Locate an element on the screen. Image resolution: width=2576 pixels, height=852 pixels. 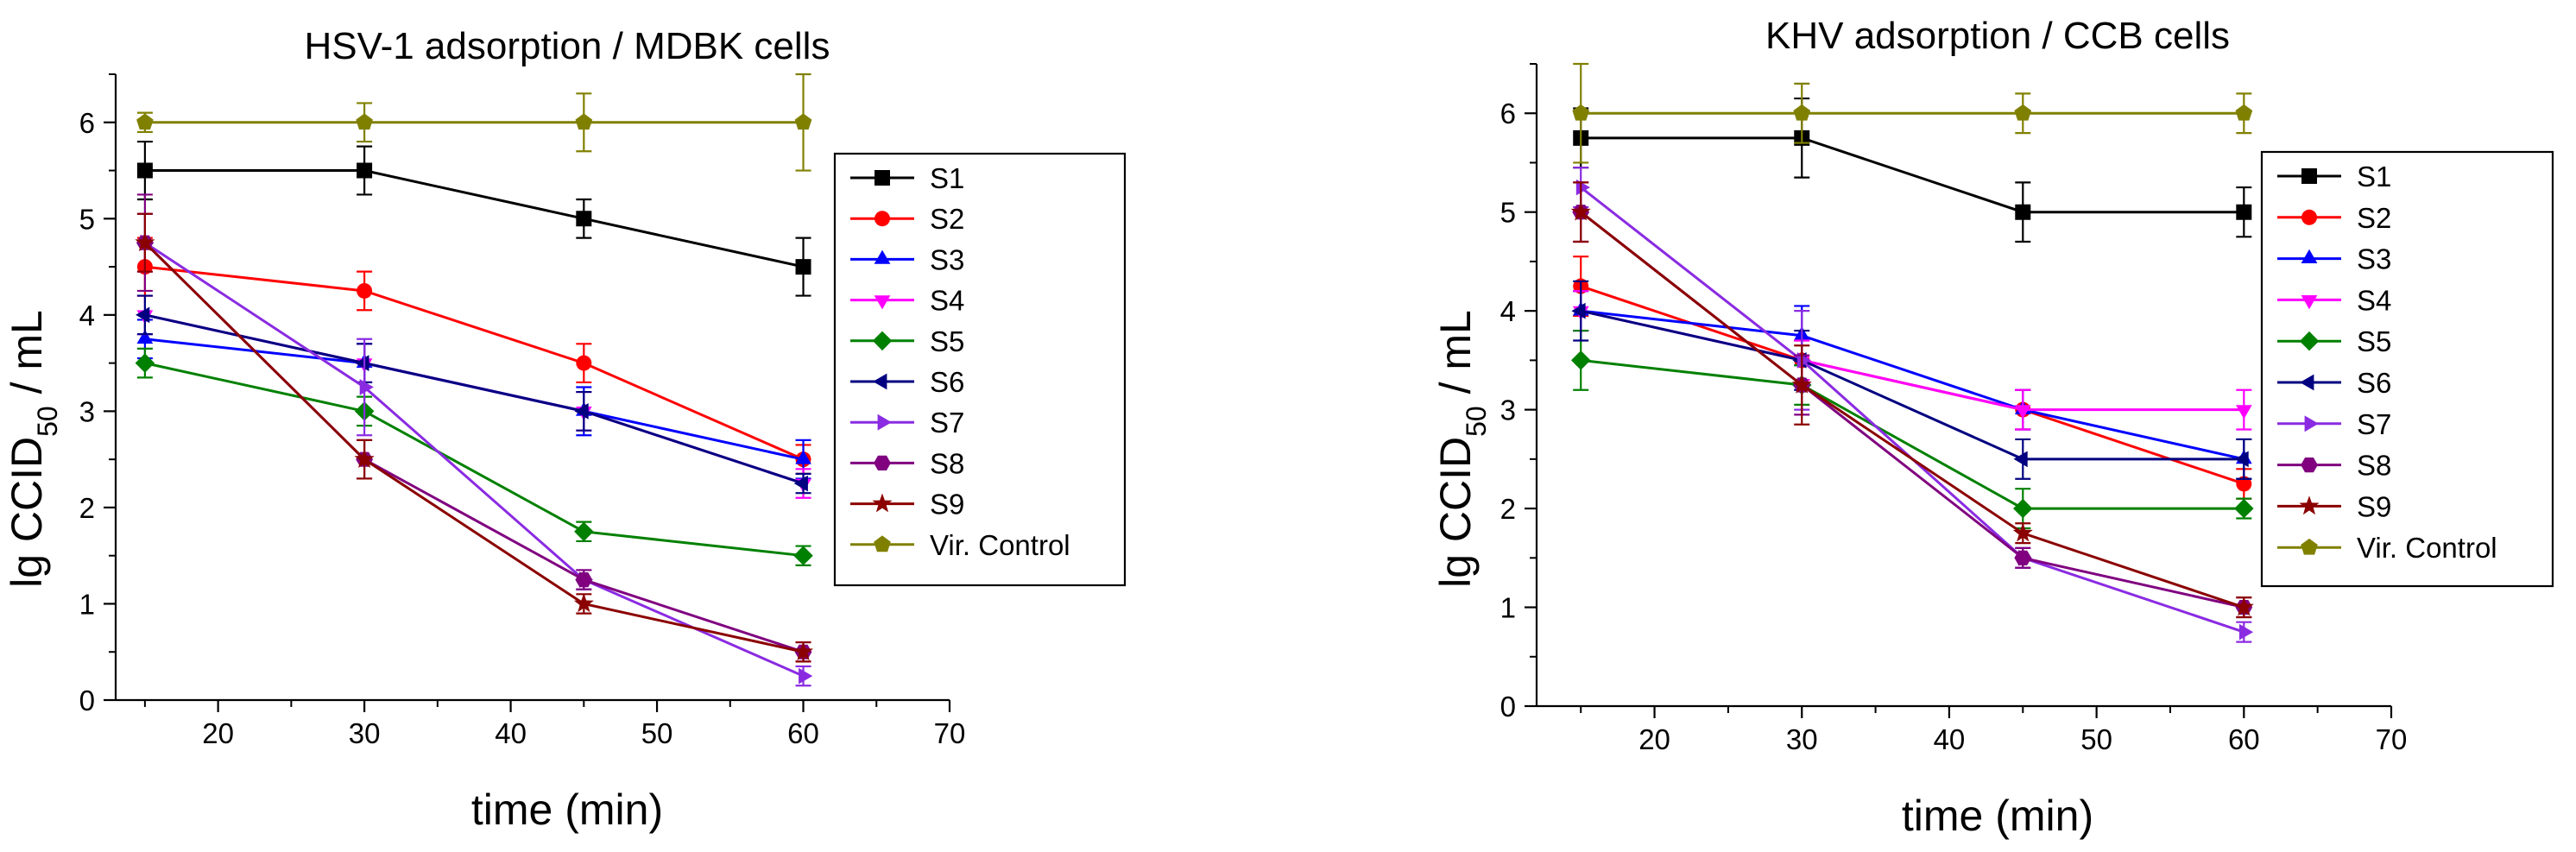
legend-item: S3 is located at coordinates (2334, 259).